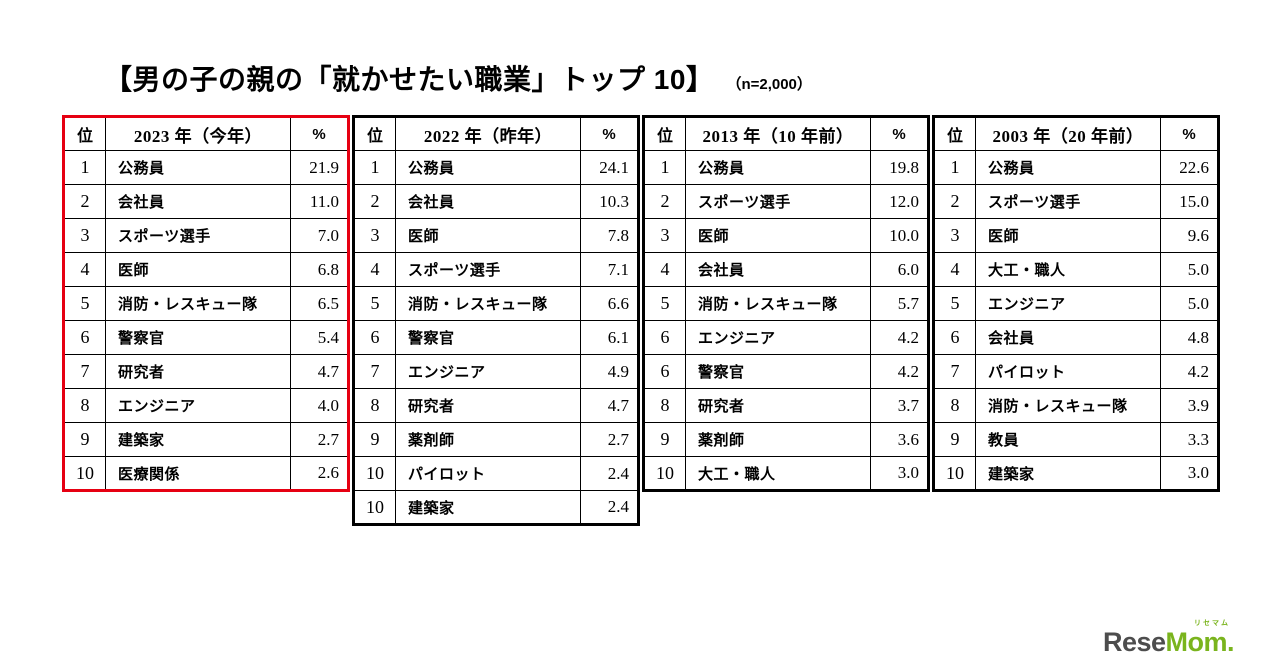 This screenshot has height=668, width=1280. I want to click on title-row: 【男の子の親の「就かせたい職業」トップ 10】 （n=2,000）, so click(458, 78).